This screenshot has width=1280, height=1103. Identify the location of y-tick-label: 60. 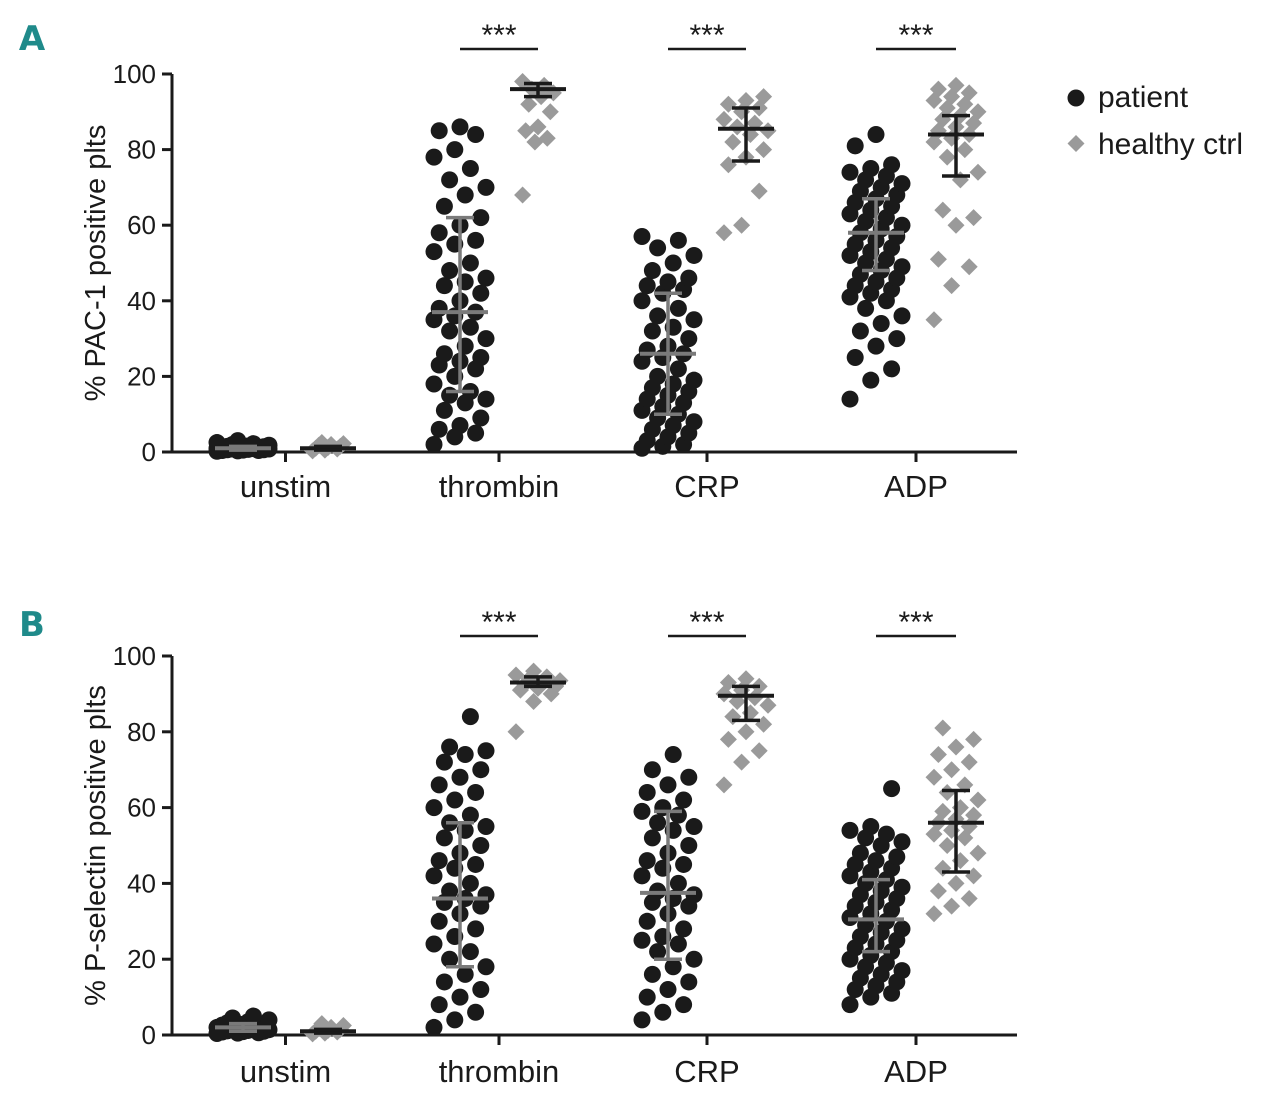
(141, 225).